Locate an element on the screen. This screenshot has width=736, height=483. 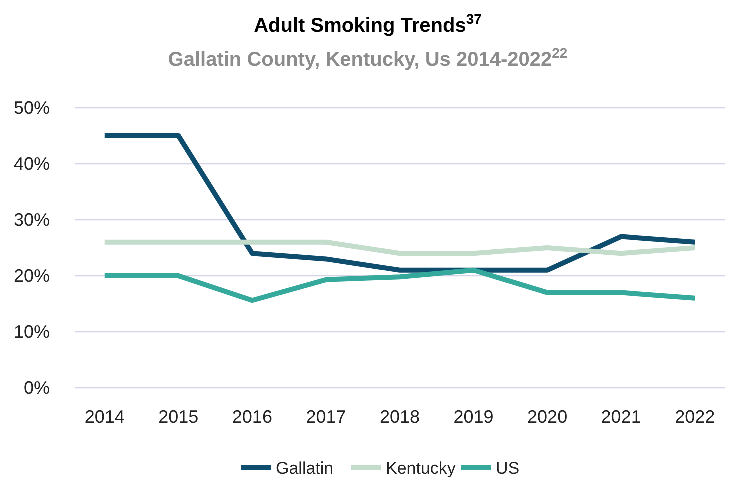
x-tick-label: 2014 is located at coordinates (104, 417).